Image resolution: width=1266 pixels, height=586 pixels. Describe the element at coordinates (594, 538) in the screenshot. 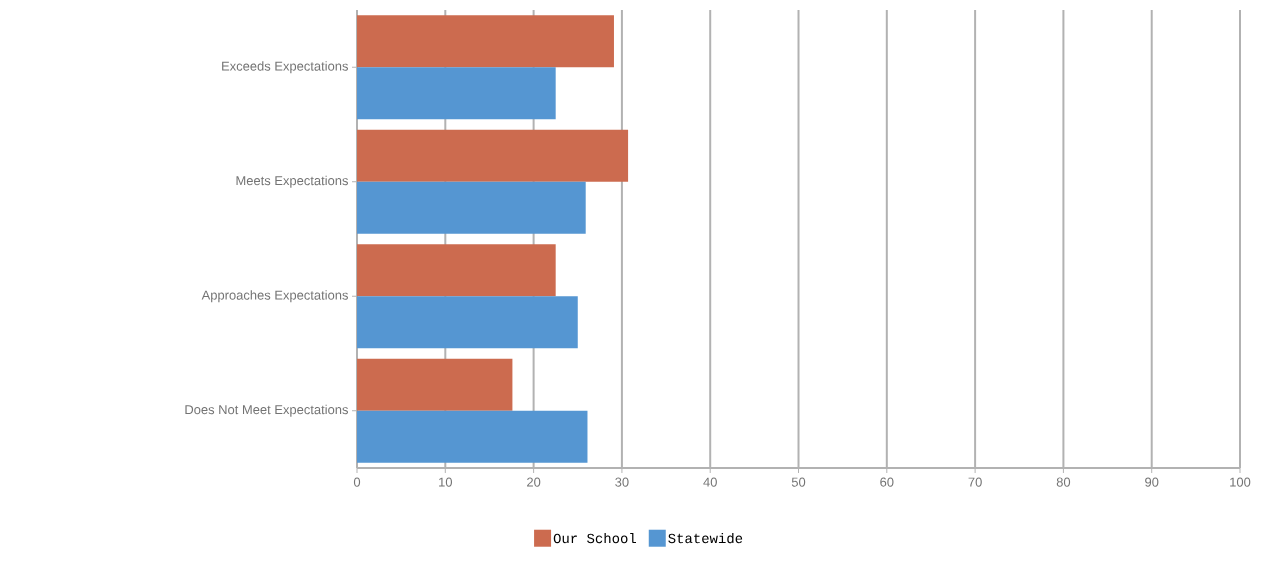

I see `legend-label: Our School` at that location.